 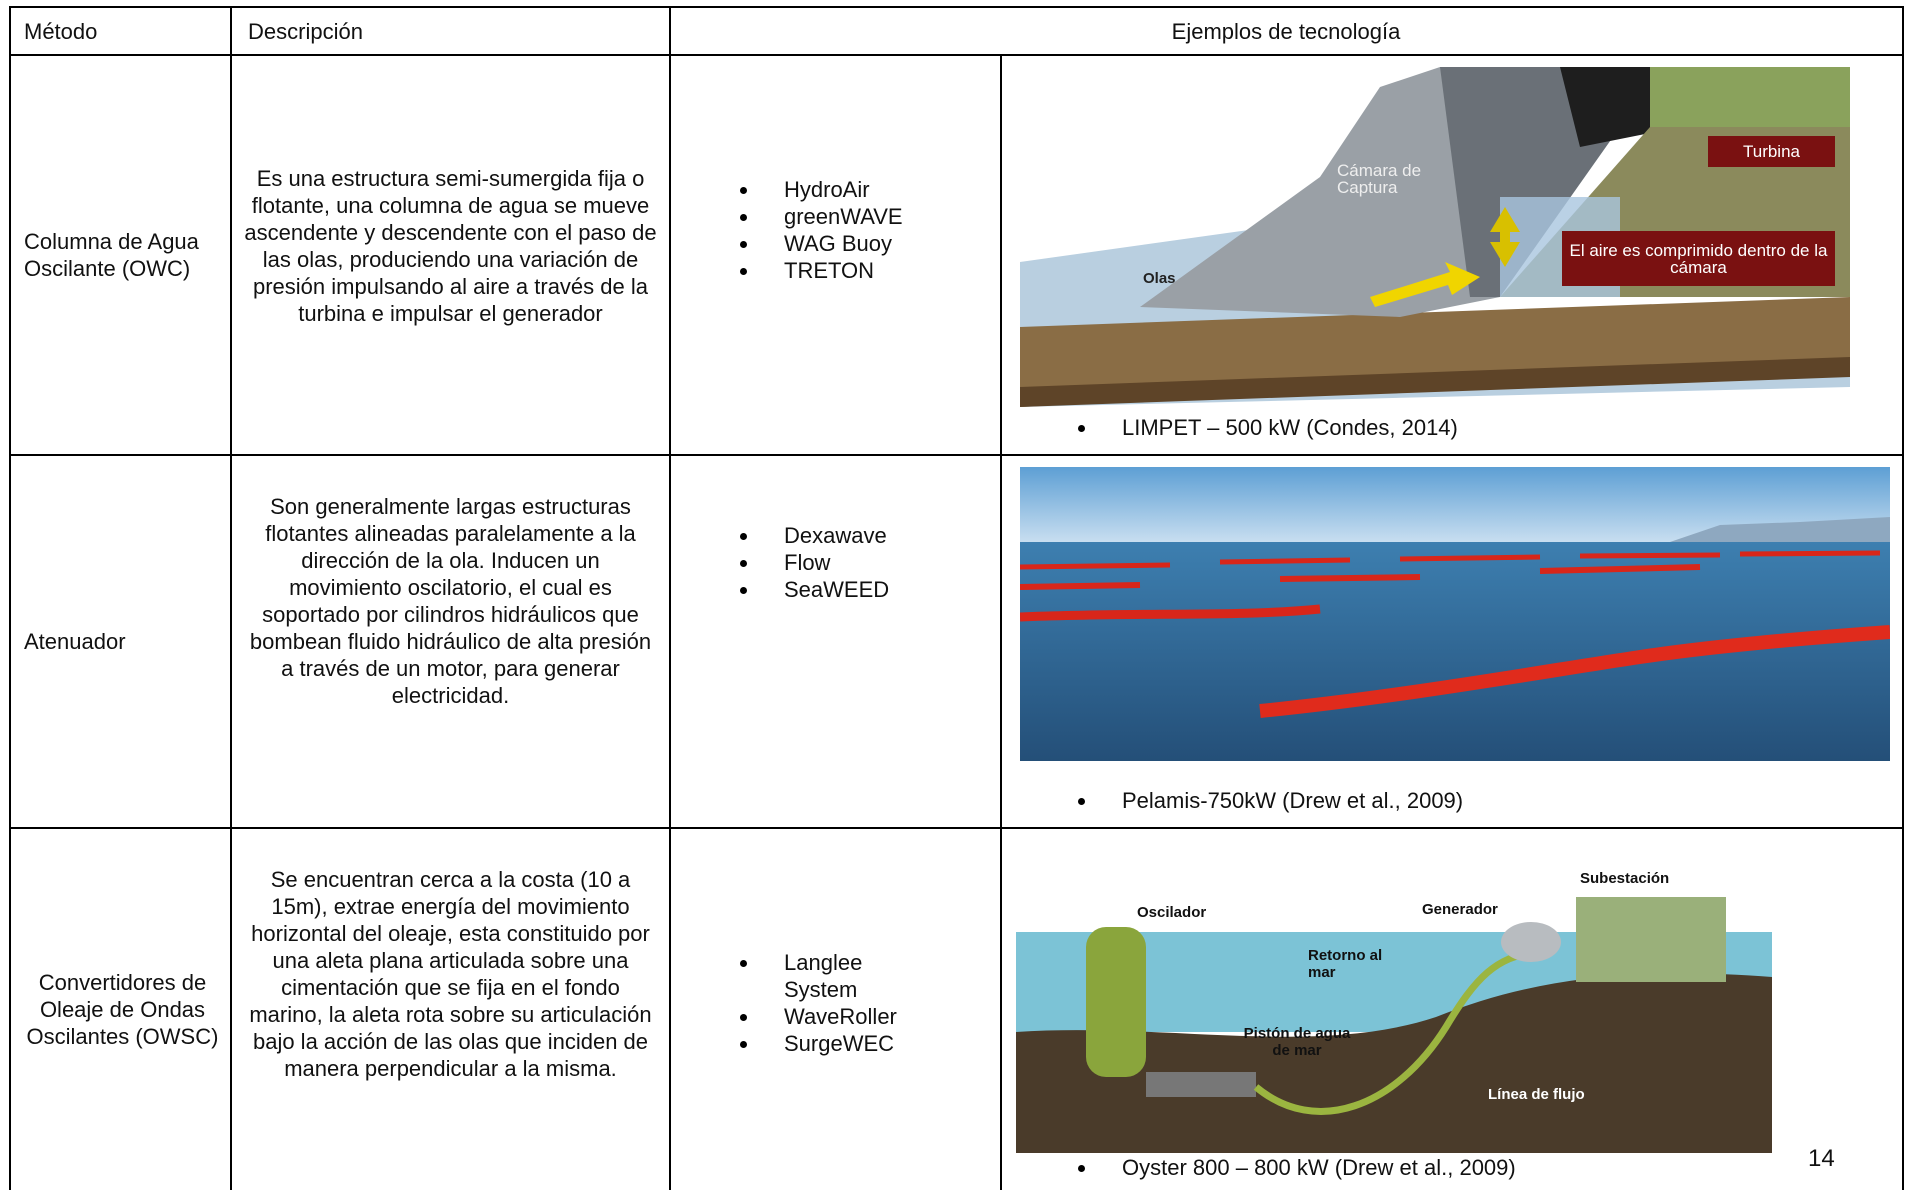 I want to click on technology-item: Flow, so click(x=809, y=562).